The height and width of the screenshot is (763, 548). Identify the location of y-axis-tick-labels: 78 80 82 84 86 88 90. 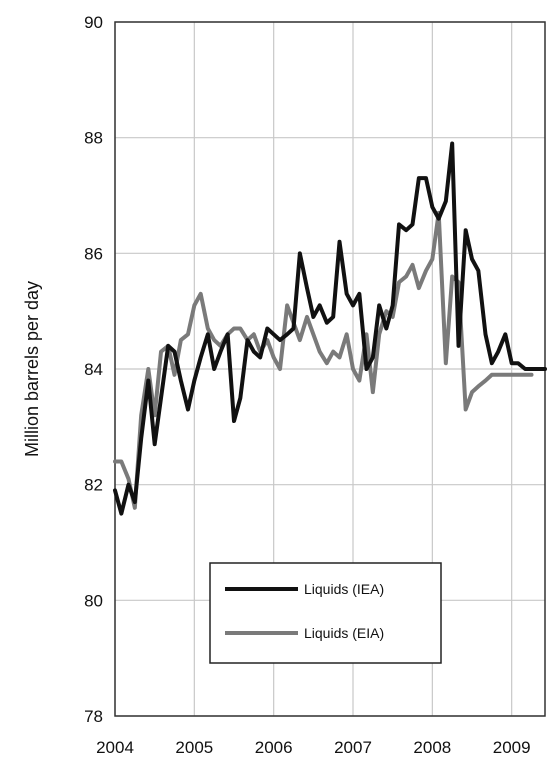
(93, 369).